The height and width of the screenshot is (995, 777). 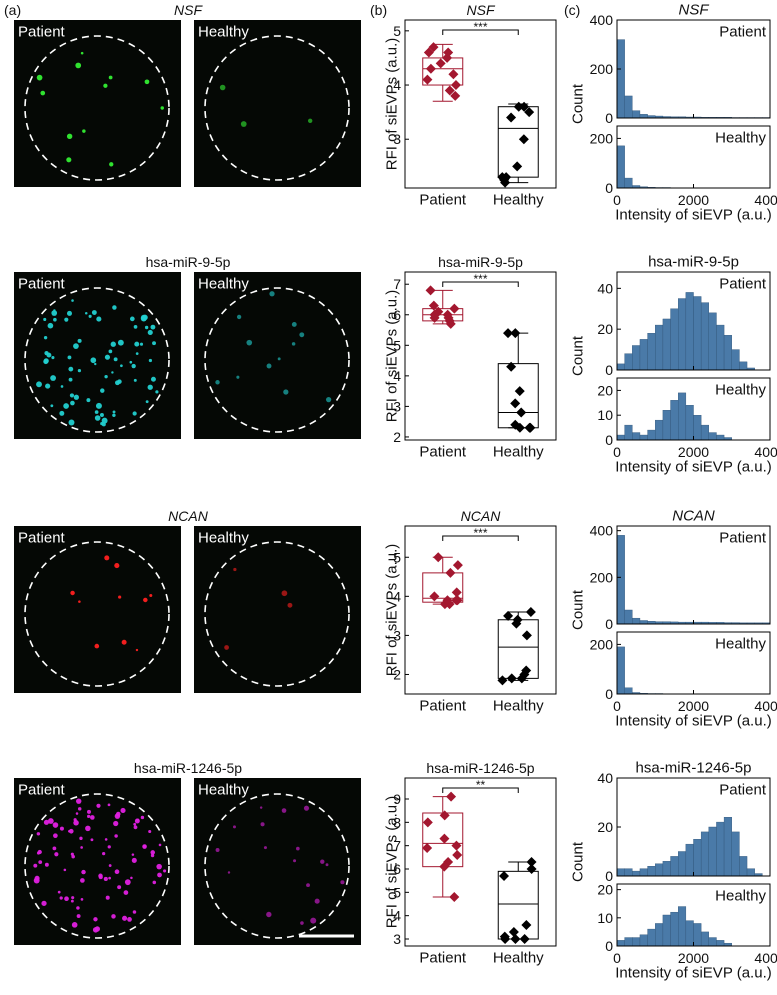 I want to click on x-tick-label: 0, so click(x=617, y=452).